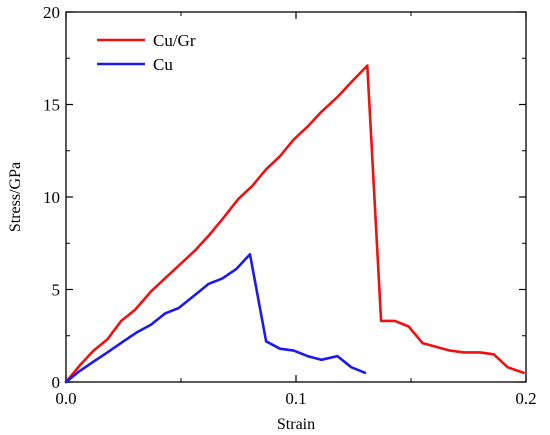 Image resolution: width=550 pixels, height=435 pixels. Describe the element at coordinates (51, 105) in the screenshot. I see `y-tick-label: 15` at that location.